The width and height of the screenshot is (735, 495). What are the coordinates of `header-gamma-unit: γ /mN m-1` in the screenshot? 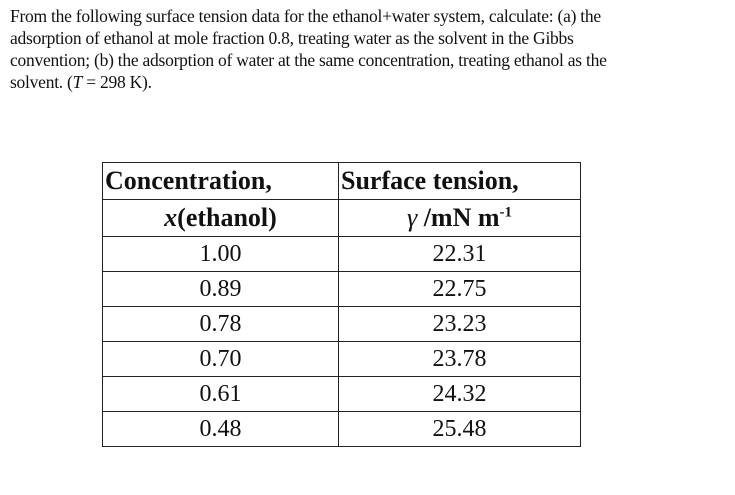 It's located at (459, 218).